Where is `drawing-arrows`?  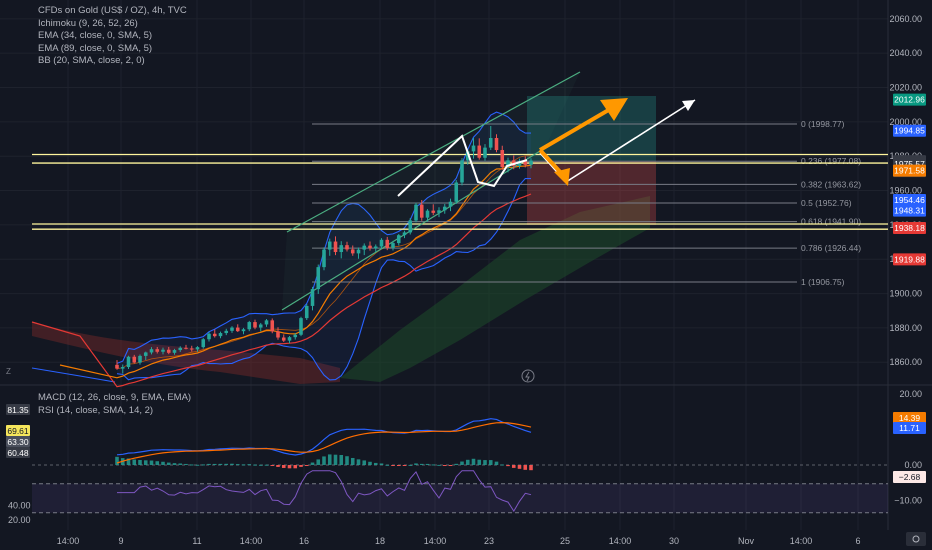
drawing-arrows is located at coordinates (546, 147).